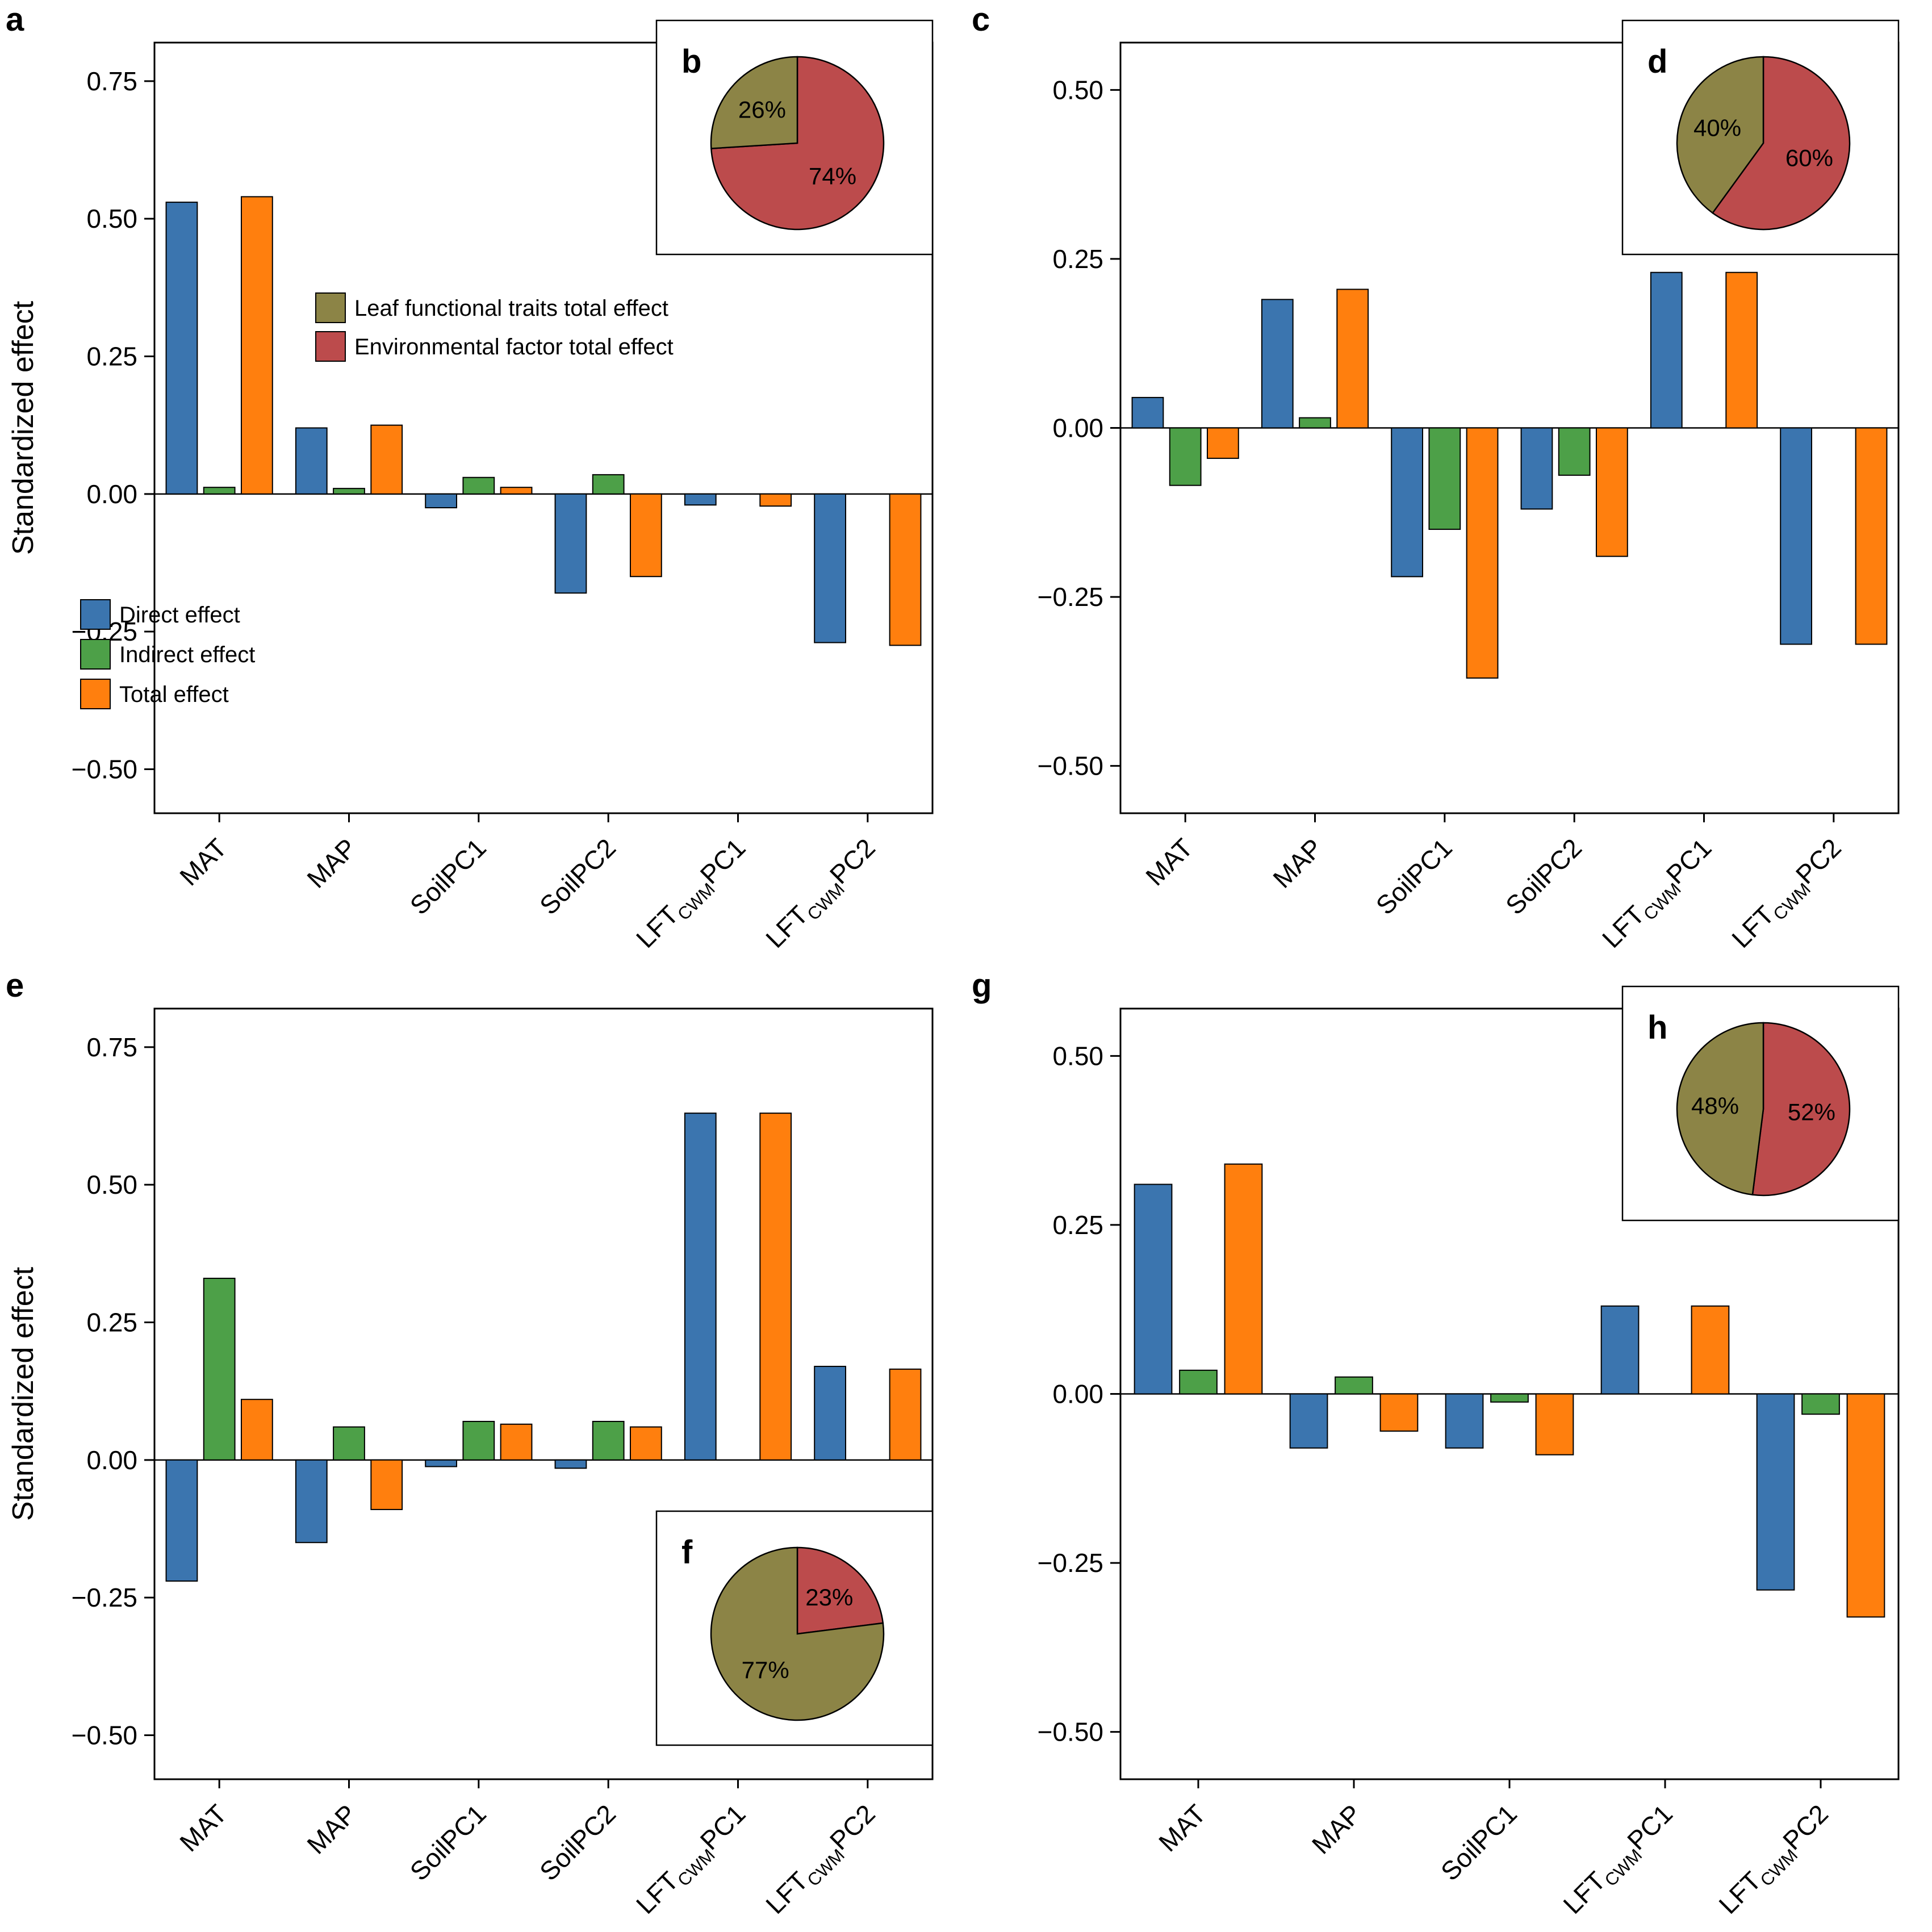 This screenshot has height=1932, width=1932. I want to click on svg-text: 74%, so click(832, 175).